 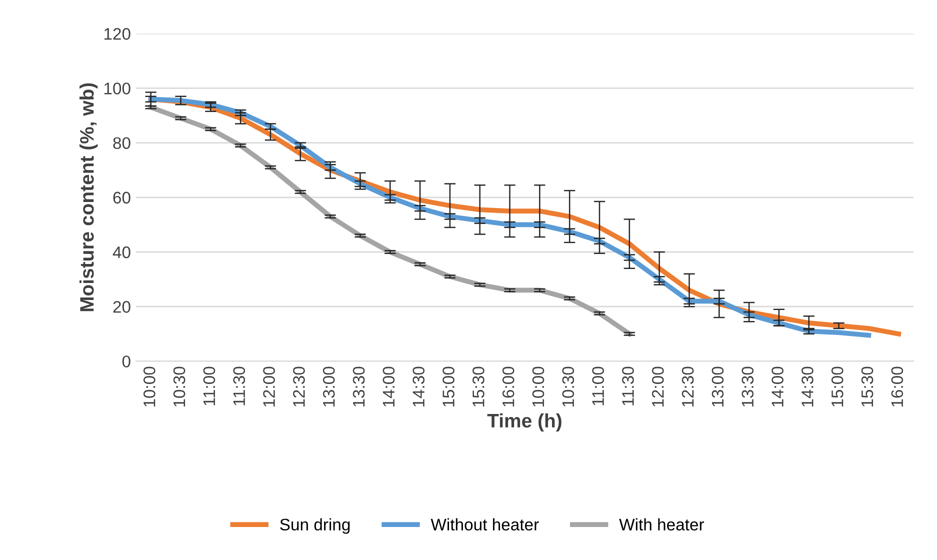 I want to click on y-axis-title: Moisture content (%, wb), so click(x=89, y=197).